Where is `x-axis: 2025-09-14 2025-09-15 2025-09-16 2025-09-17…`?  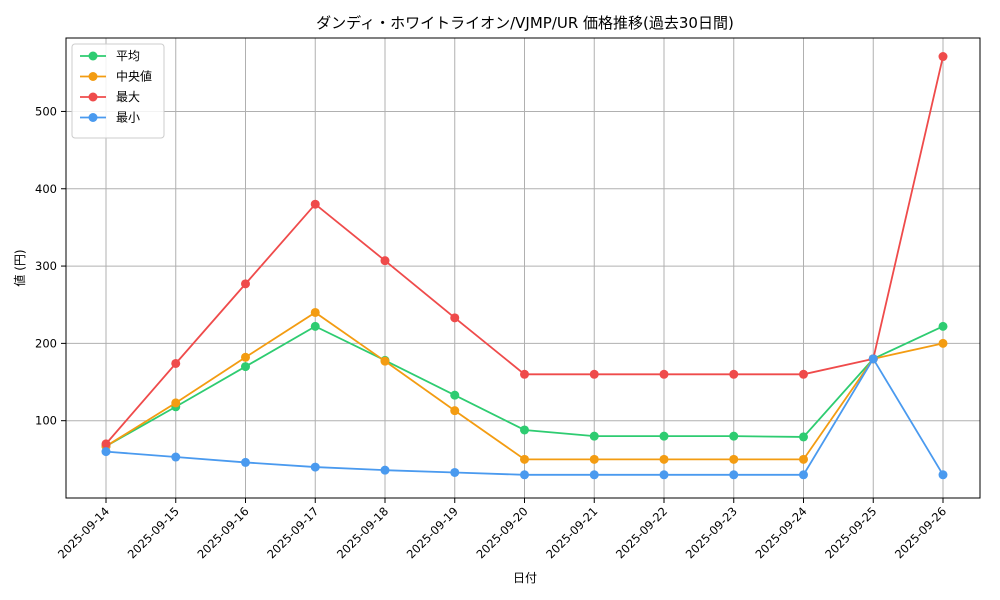
x-axis: 2025-09-14 2025-09-15 2025-09-16 2025-09-17… is located at coordinates (502, 529).